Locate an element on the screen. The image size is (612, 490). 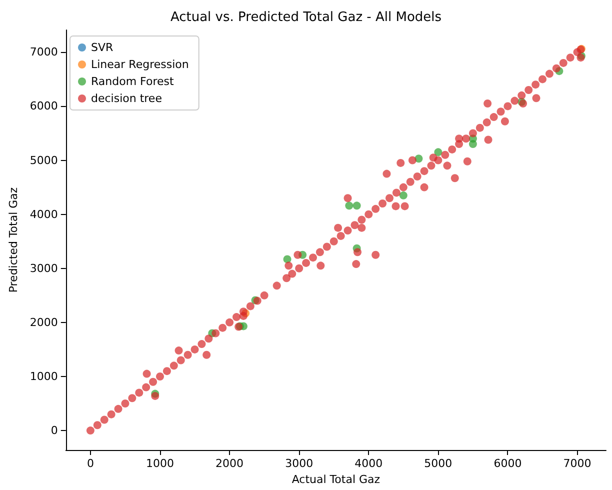
x-tick-label: 6000 is located at coordinates (508, 463).